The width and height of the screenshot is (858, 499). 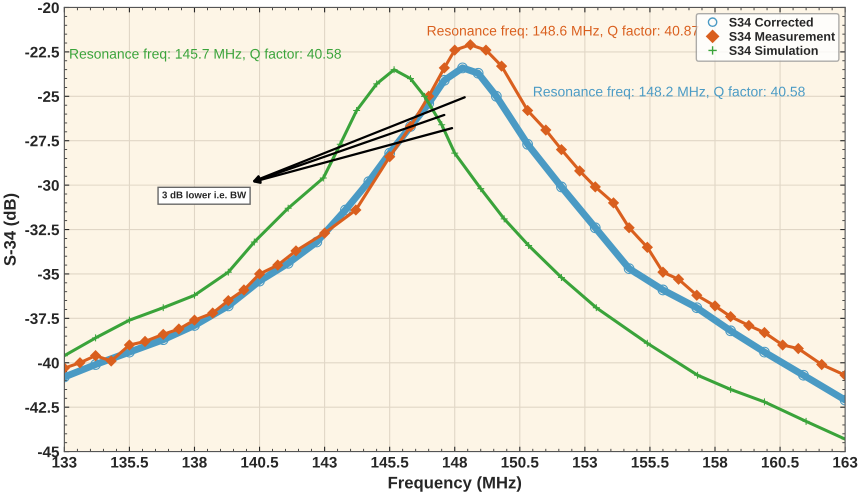 I want to click on legend-label: S34 Measurement, so click(x=782, y=36).